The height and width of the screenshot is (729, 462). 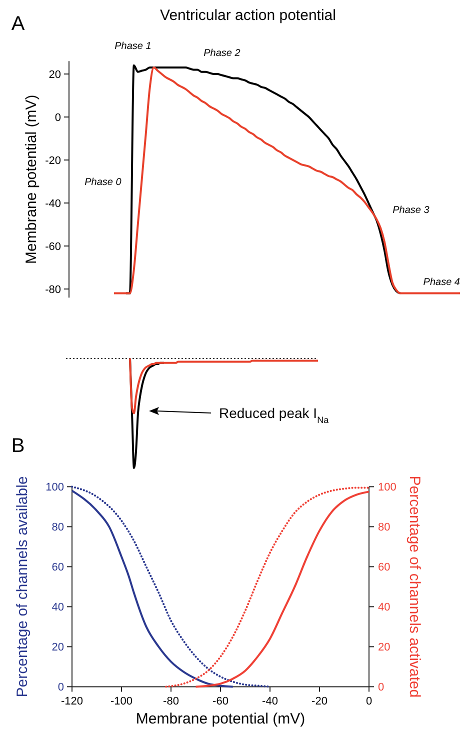 I want to click on y2-tick-label: 60, so click(x=384, y=568).